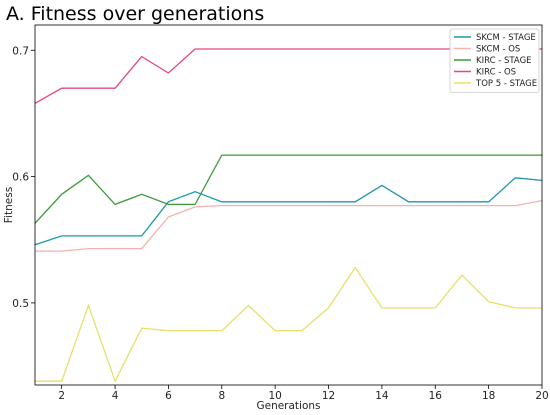  What do you see at coordinates (541, 396) in the screenshot?
I see `x-tick-label: 20` at bounding box center [541, 396].